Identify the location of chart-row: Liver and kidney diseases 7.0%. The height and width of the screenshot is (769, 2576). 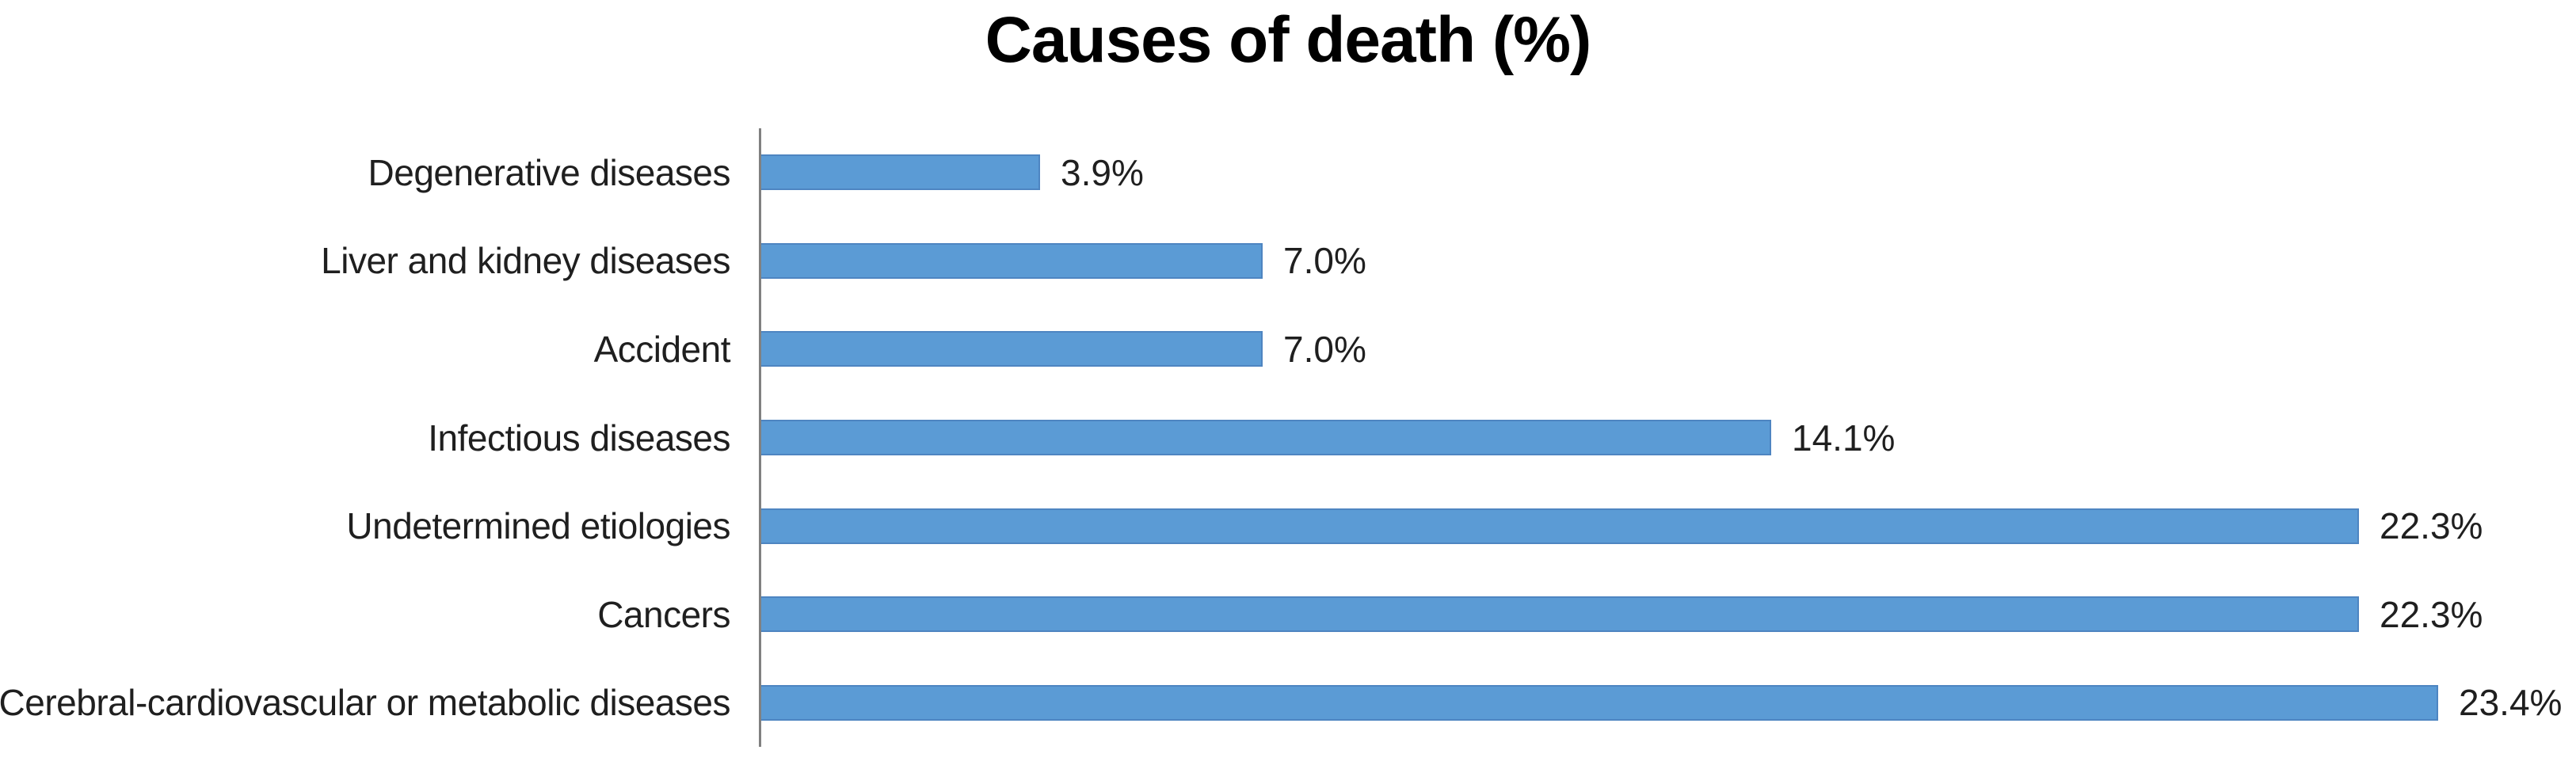
(1288, 261).